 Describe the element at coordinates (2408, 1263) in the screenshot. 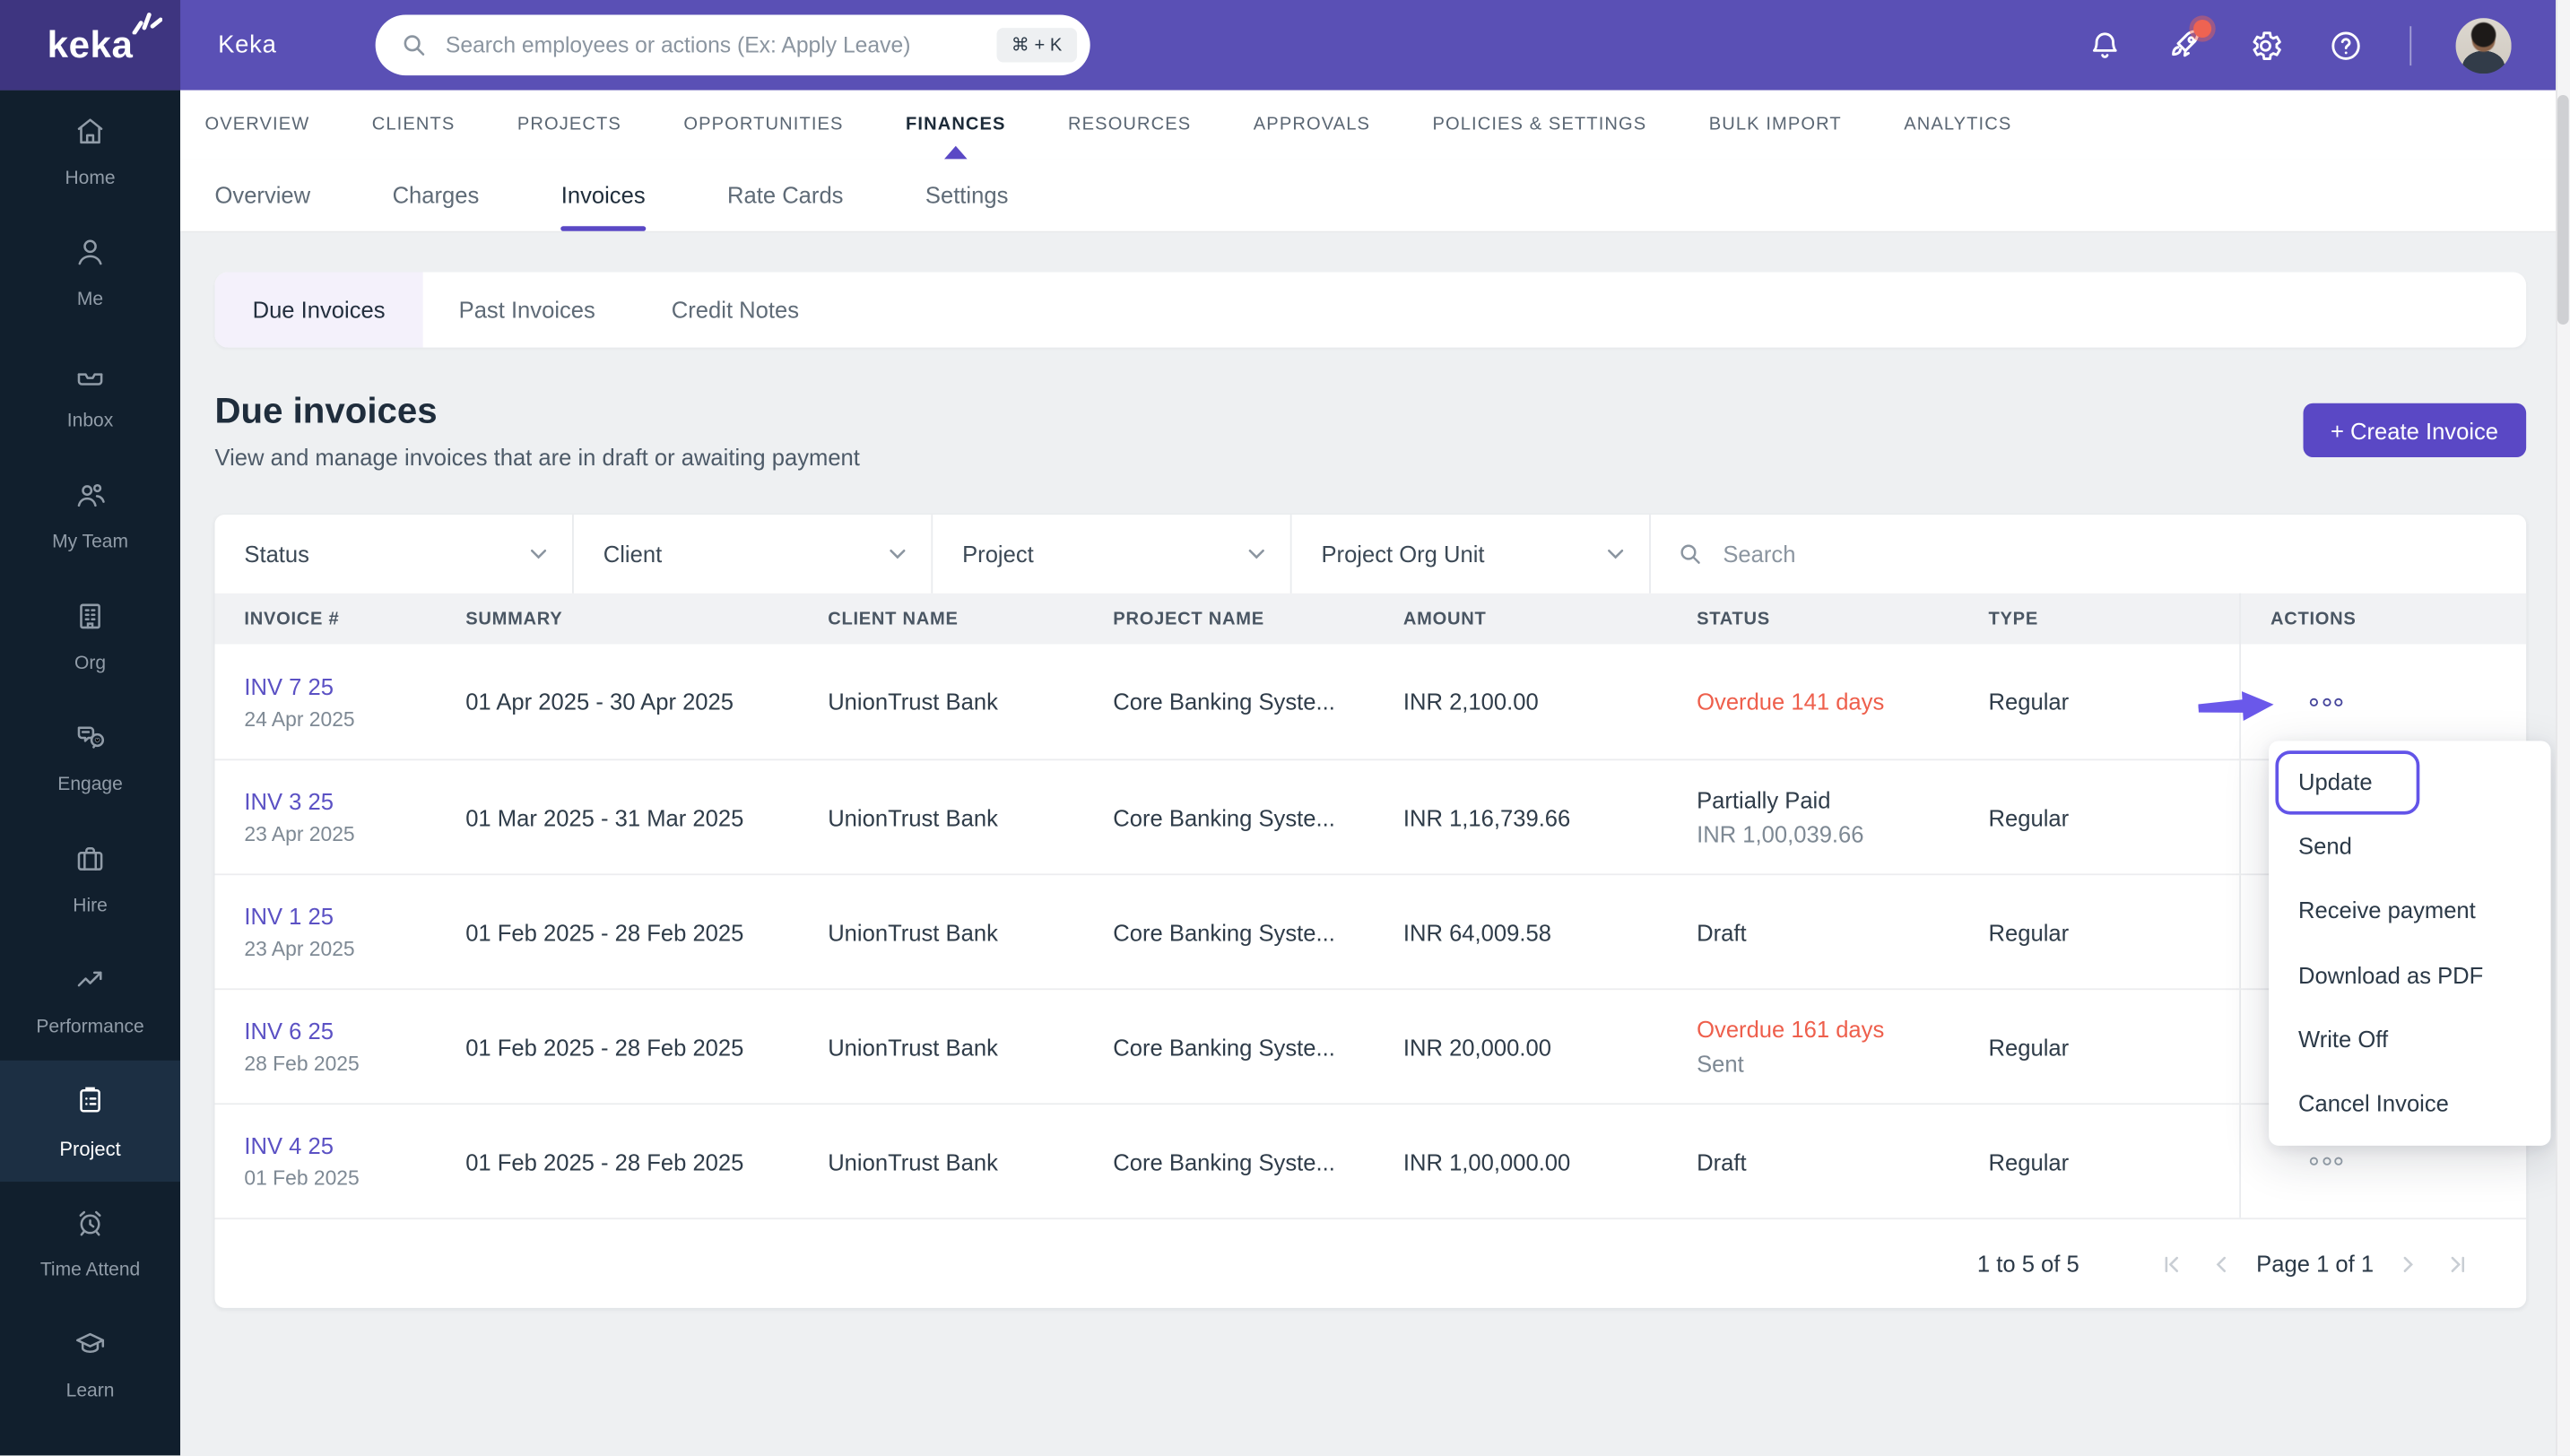

I see `next-page-button` at that location.